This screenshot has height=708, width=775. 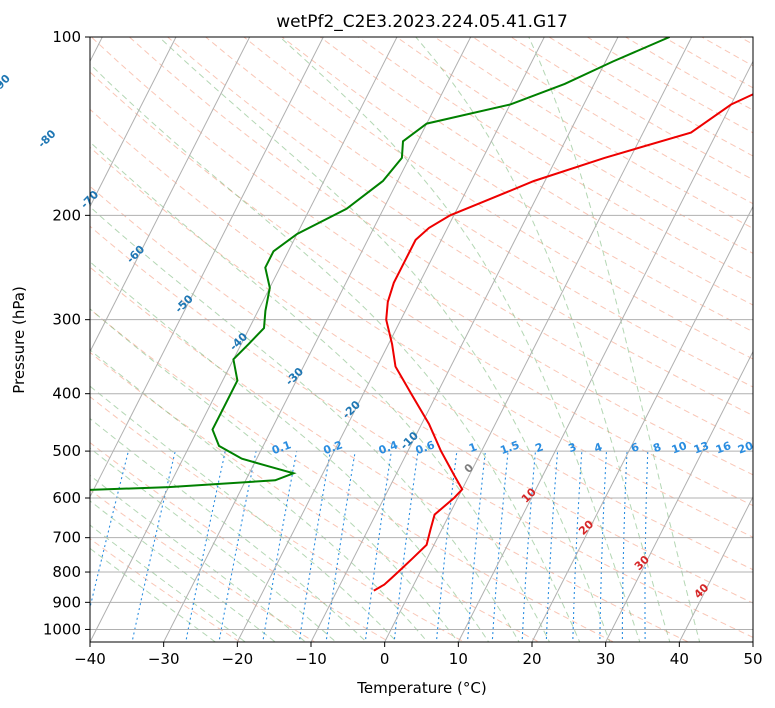 What do you see at coordinates (6, 83) in the screenshot?
I see `isotherm-label: -90` at bounding box center [6, 83].